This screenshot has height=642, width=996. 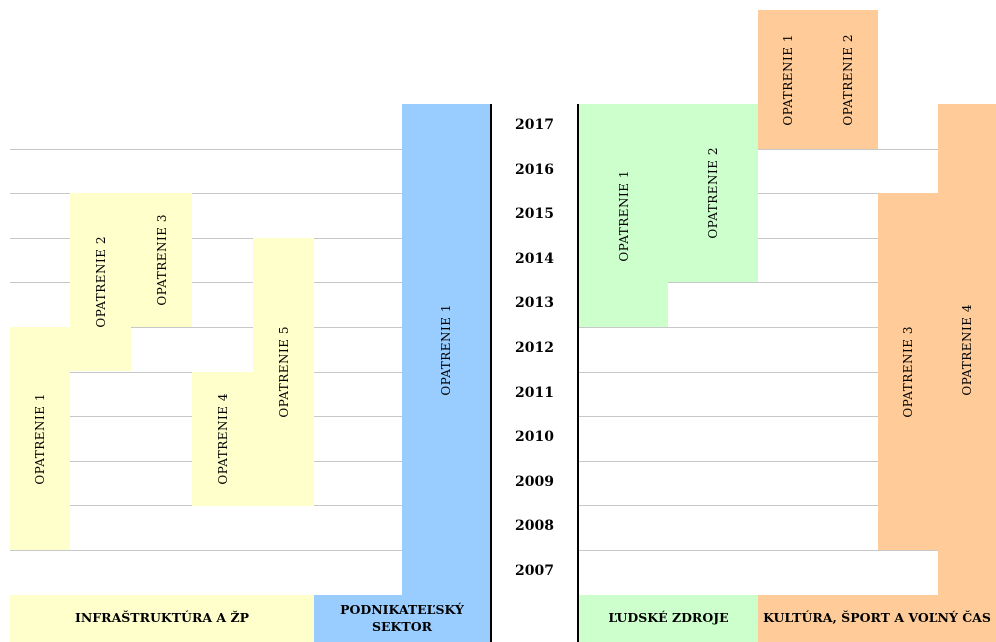 I want to click on group-label: PODNIKATEĽSKÝ SEKTOR, so click(x=402, y=618).